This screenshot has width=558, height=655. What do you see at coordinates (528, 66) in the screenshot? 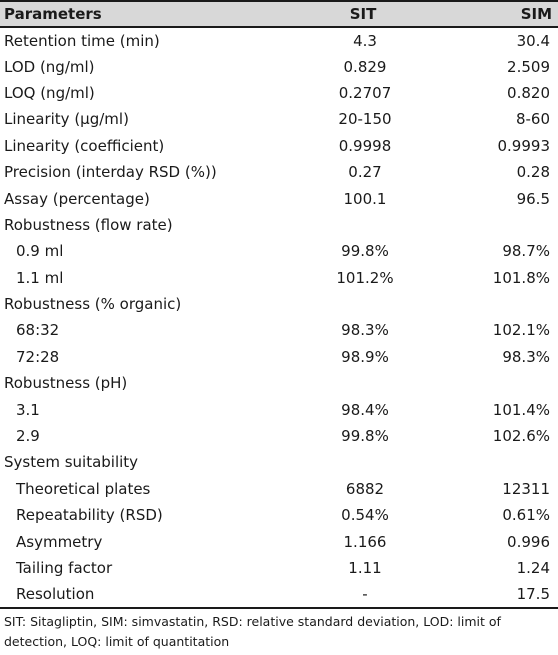
I see `row-sim-value: 2.509` at bounding box center [528, 66].